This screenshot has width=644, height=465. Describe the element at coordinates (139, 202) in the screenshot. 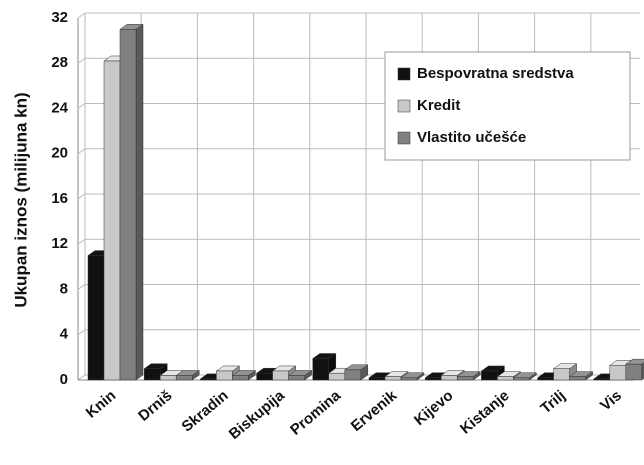

I see `bar-side` at that location.